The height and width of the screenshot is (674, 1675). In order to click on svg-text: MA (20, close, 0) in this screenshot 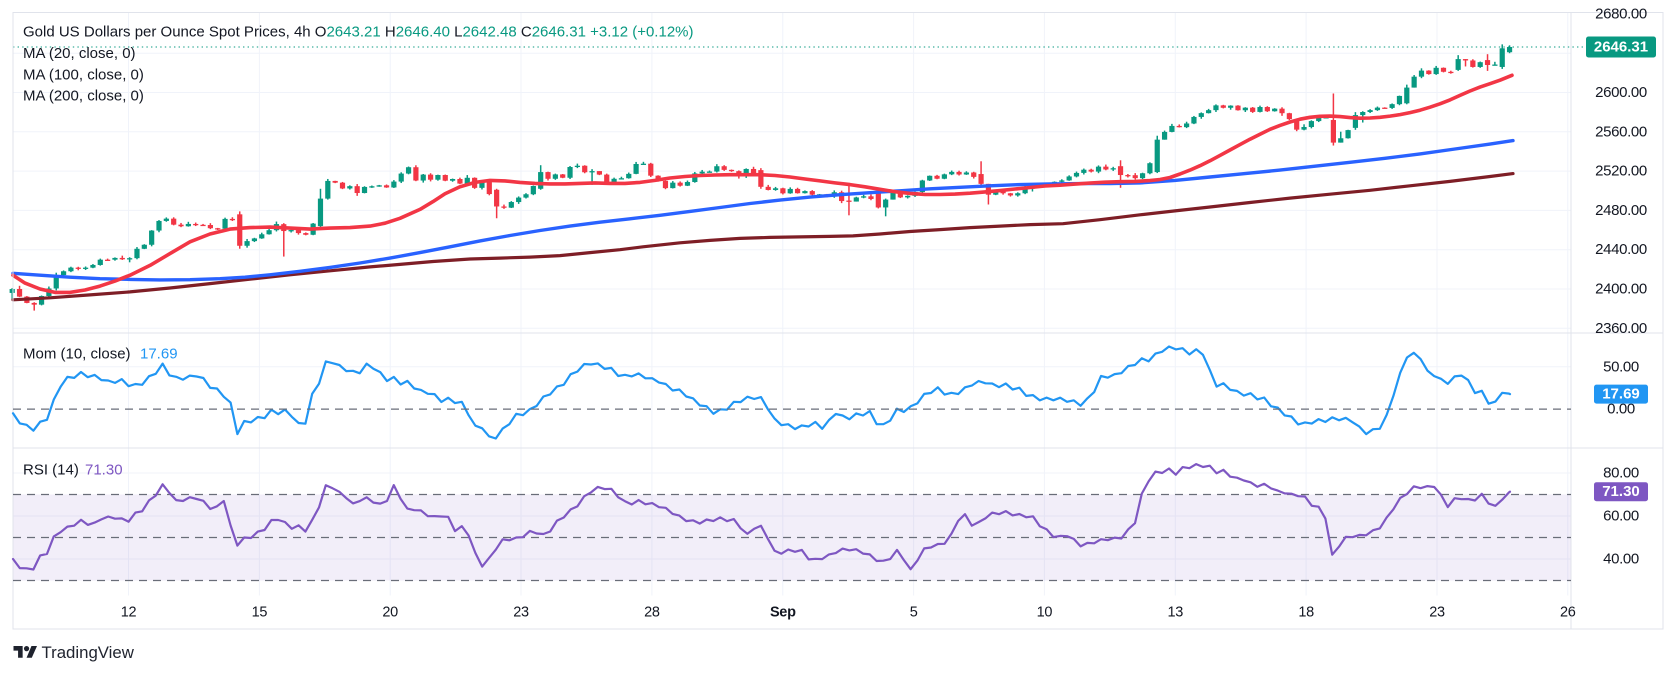, I will do `click(79, 53)`.